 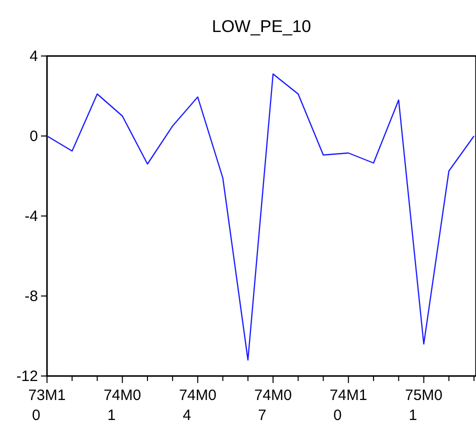 What do you see at coordinates (197, 405) in the screenshot?
I see `x-tick-label: 74M04` at bounding box center [197, 405].